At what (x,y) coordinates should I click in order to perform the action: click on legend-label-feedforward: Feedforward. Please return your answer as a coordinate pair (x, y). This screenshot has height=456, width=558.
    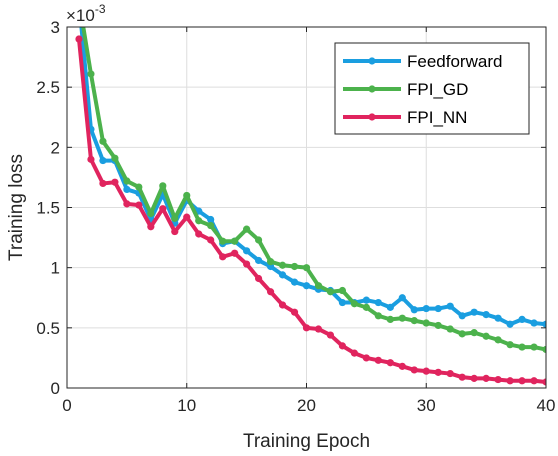
    Looking at the image, I should click on (454, 61).